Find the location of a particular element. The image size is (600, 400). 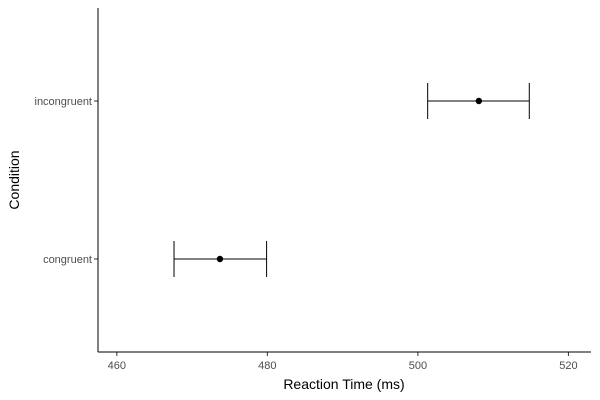

y-axis-title: Condition is located at coordinates (14, 179).